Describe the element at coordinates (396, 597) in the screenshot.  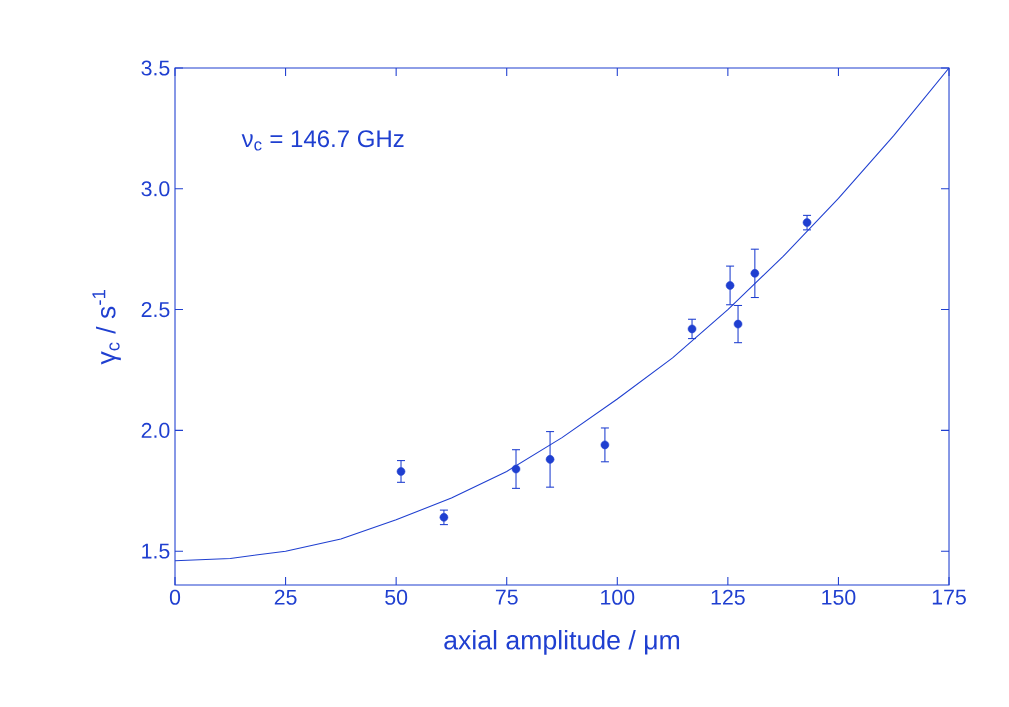
I see `x-tick-label: 50` at that location.